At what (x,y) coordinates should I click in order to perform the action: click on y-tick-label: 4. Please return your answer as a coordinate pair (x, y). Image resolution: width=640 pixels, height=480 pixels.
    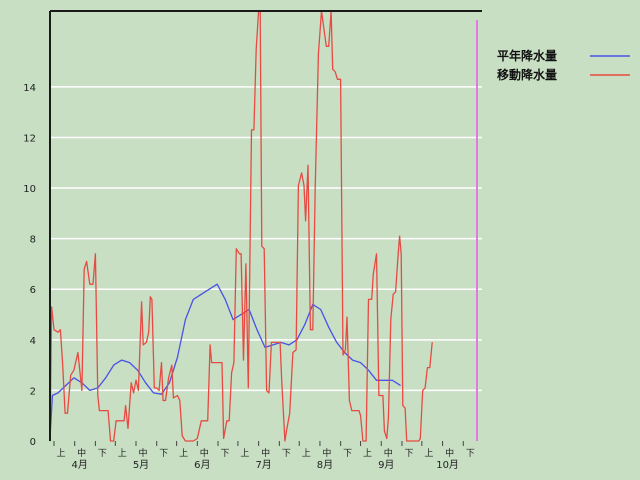
    Looking at the image, I should click on (33, 341).